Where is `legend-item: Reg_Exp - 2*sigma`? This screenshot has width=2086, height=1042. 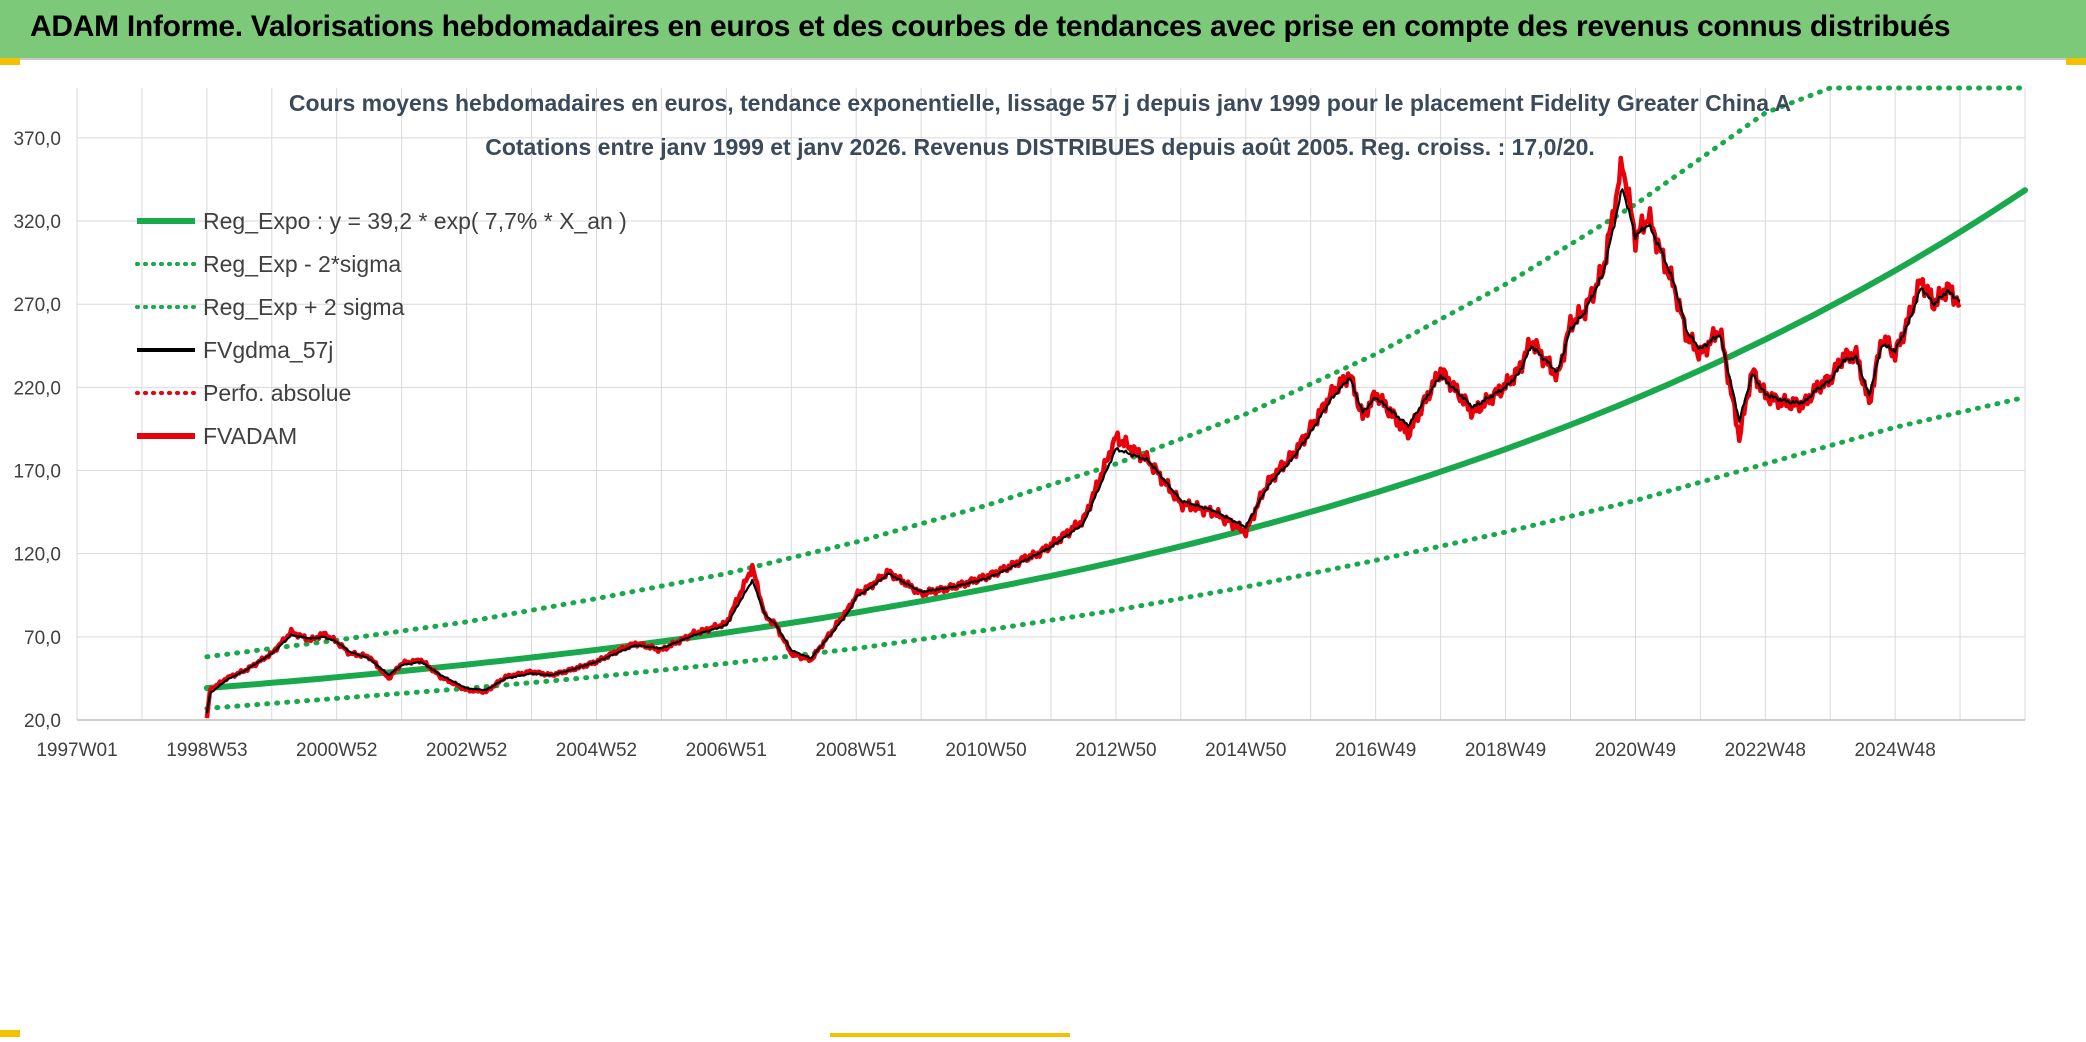 legend-item: Reg_Exp - 2*sigma is located at coordinates (268, 264).